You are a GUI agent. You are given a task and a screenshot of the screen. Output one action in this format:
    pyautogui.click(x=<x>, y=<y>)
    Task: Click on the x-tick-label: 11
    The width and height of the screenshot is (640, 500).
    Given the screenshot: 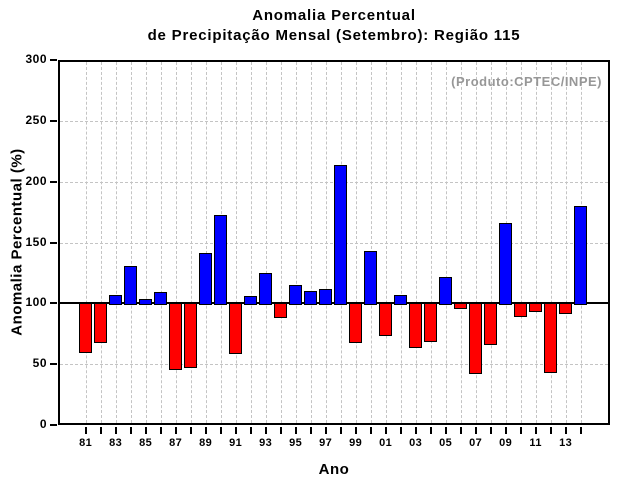 What is the action you would take?
    pyautogui.click(x=535, y=443)
    